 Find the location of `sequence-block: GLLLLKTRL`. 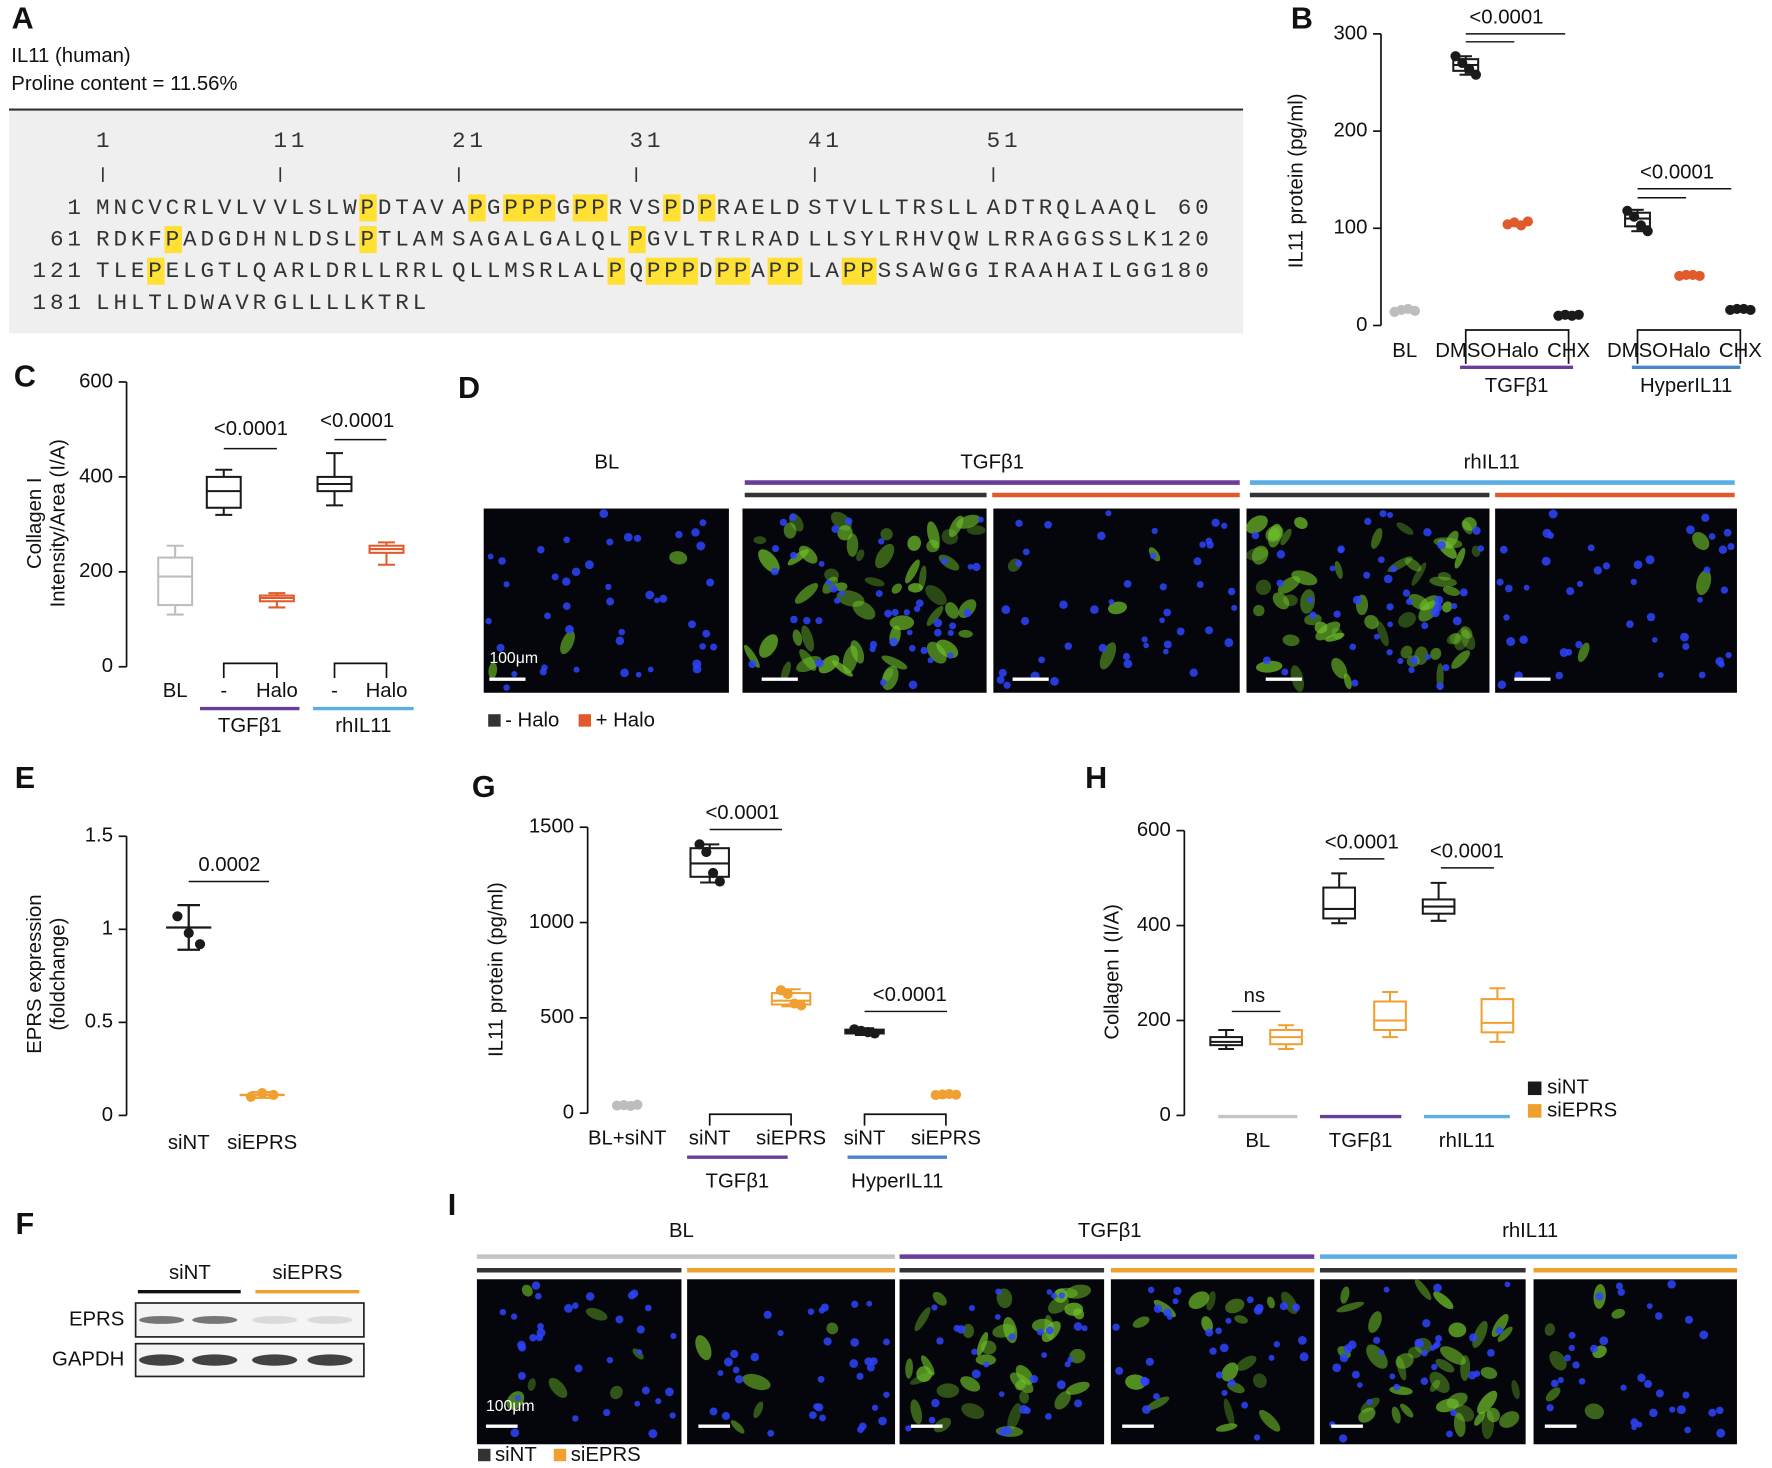

sequence-block: GLLLLKTRL is located at coordinates (351, 303).